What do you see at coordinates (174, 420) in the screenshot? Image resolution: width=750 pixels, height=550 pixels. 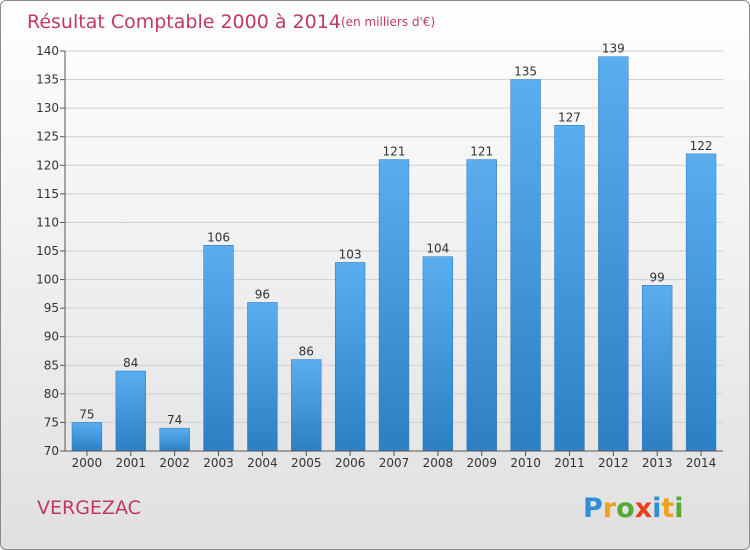 I see `data-label-2002: 74` at bounding box center [174, 420].